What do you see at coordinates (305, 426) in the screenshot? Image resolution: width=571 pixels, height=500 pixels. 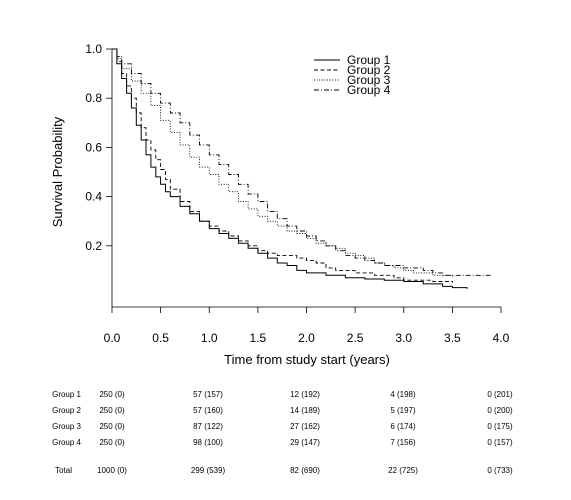 I see `risk-cell: 27 (162)` at bounding box center [305, 426].